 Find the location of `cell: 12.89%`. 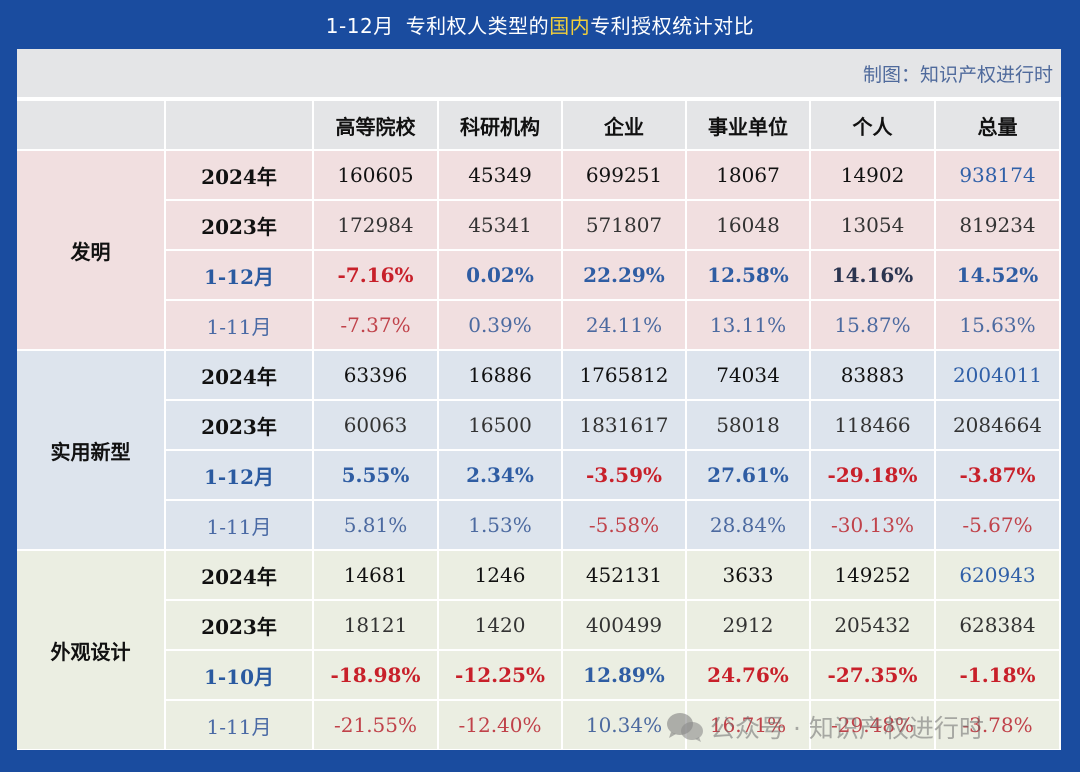

cell: 12.89% is located at coordinates (624, 675).